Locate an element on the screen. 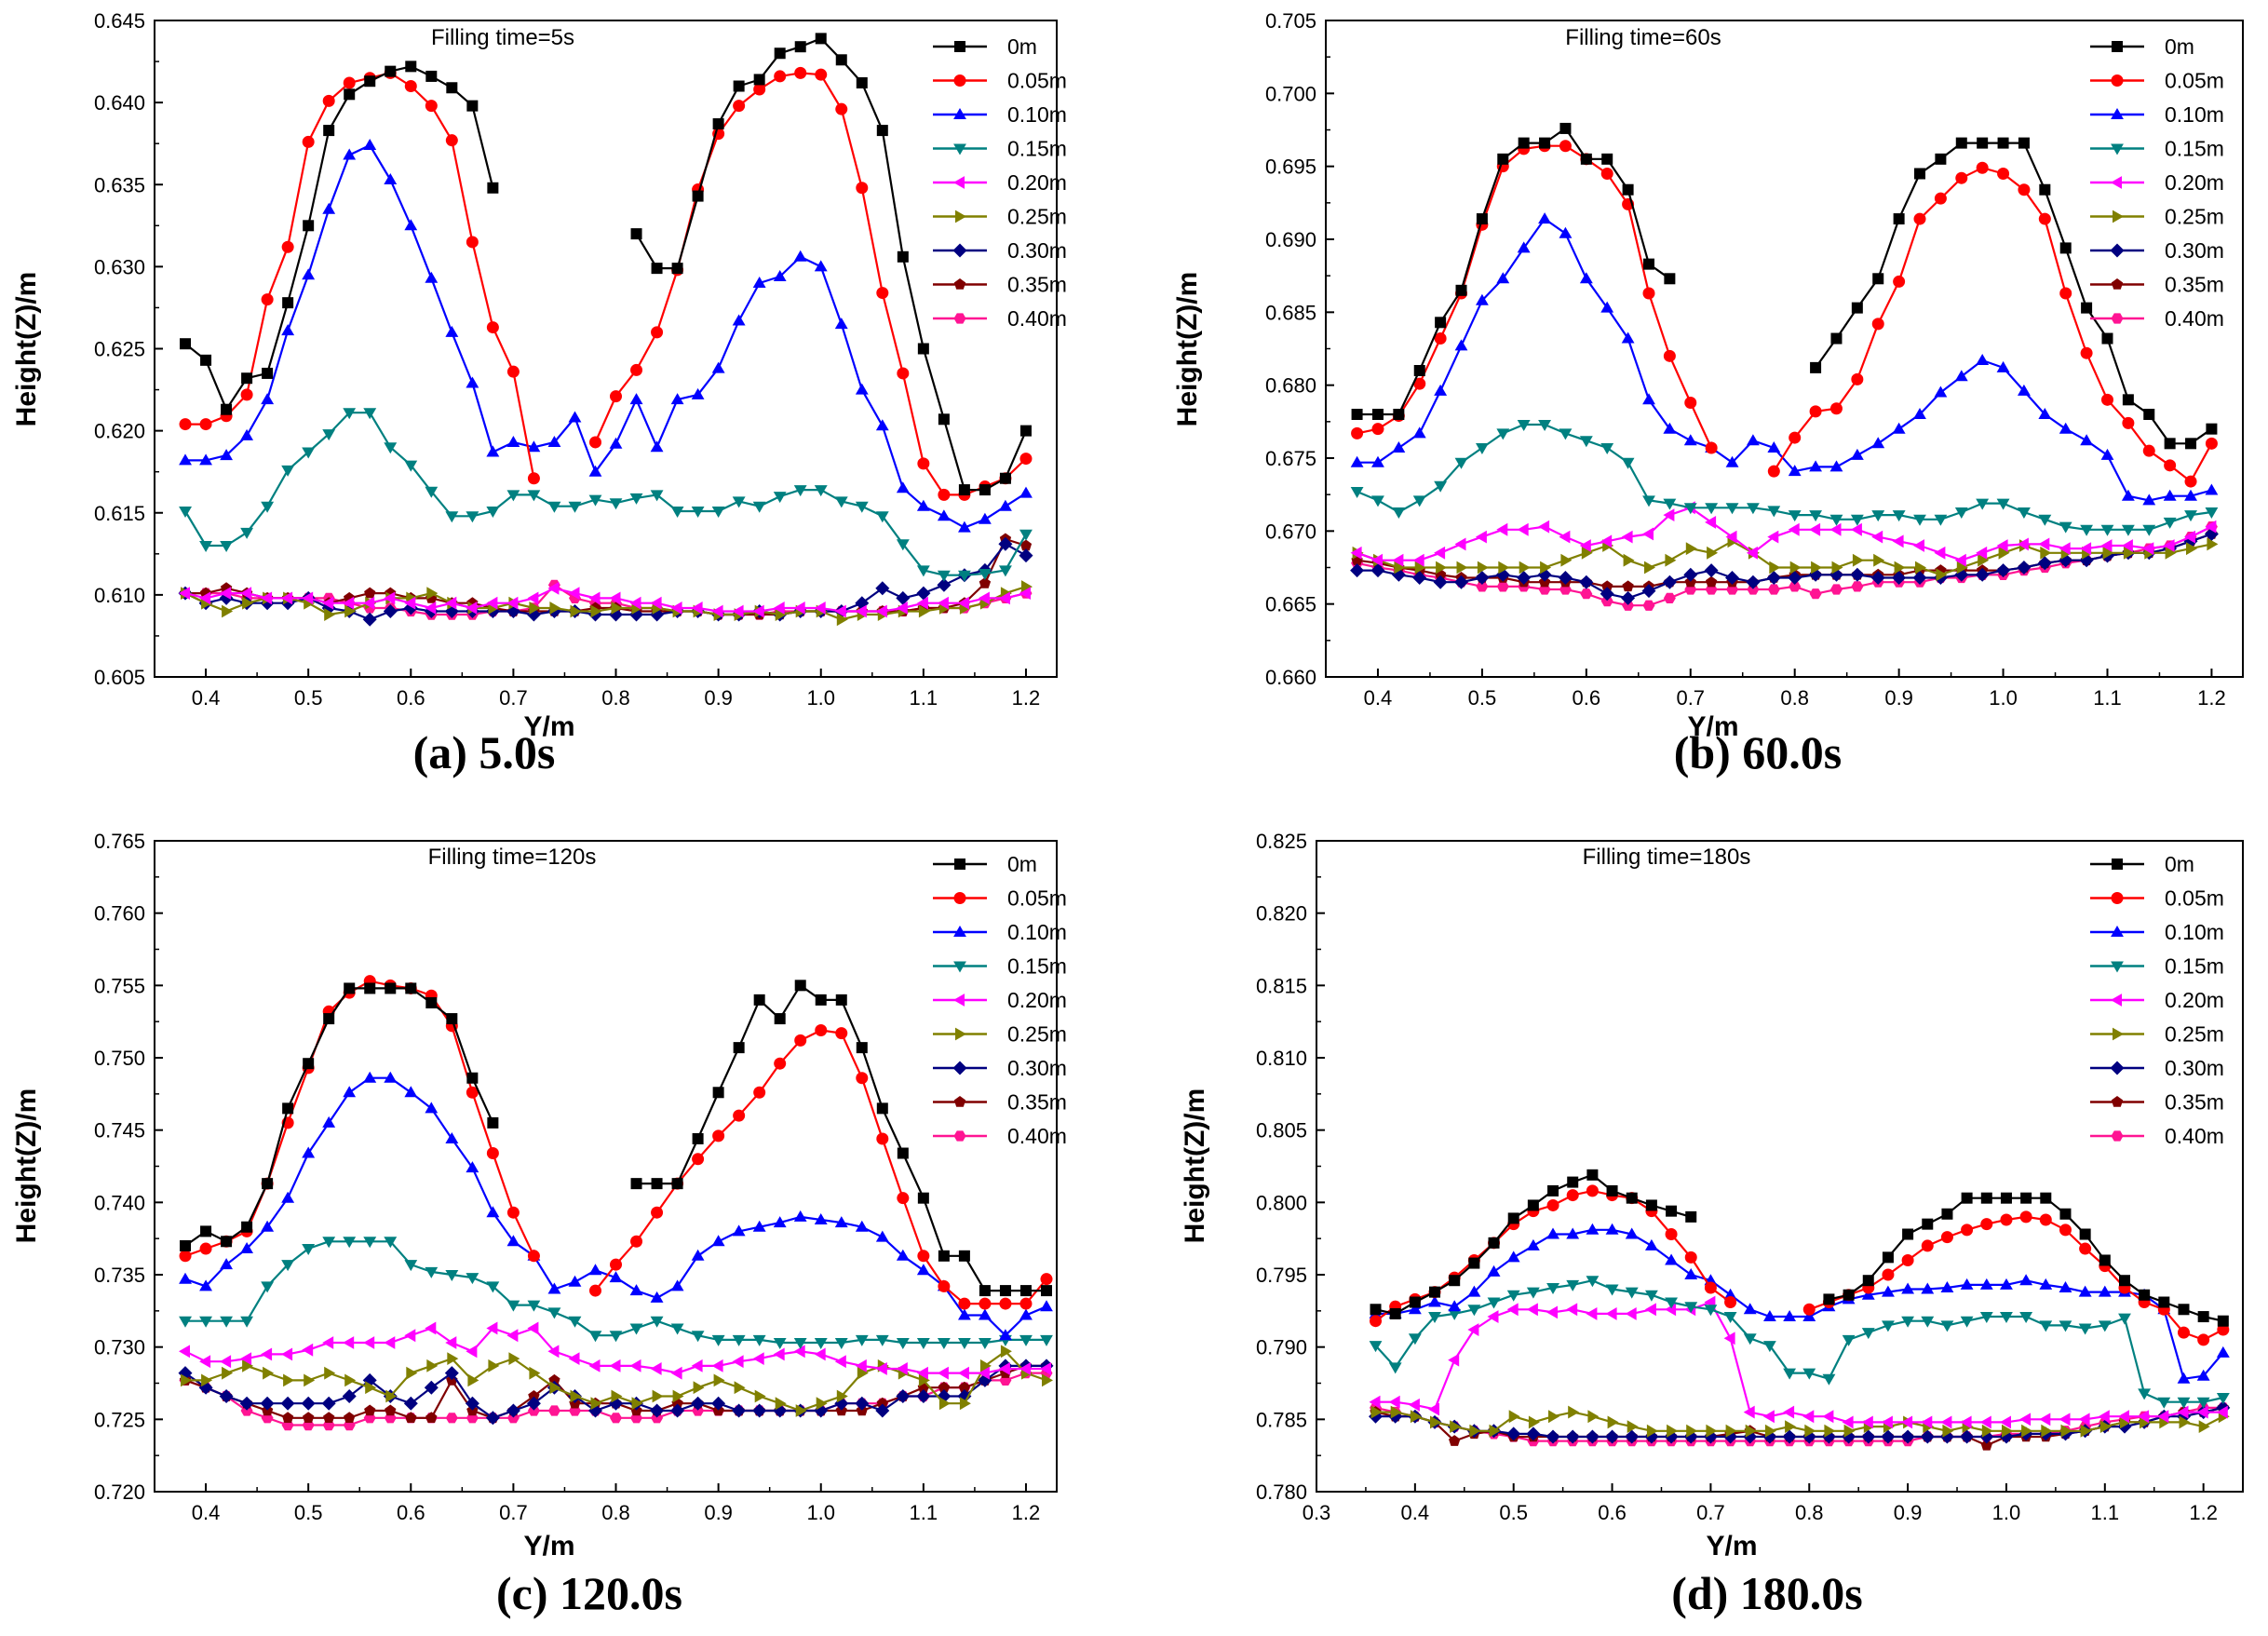 This screenshot has height=1636, width=2268. series-0m is located at coordinates (606, 264).